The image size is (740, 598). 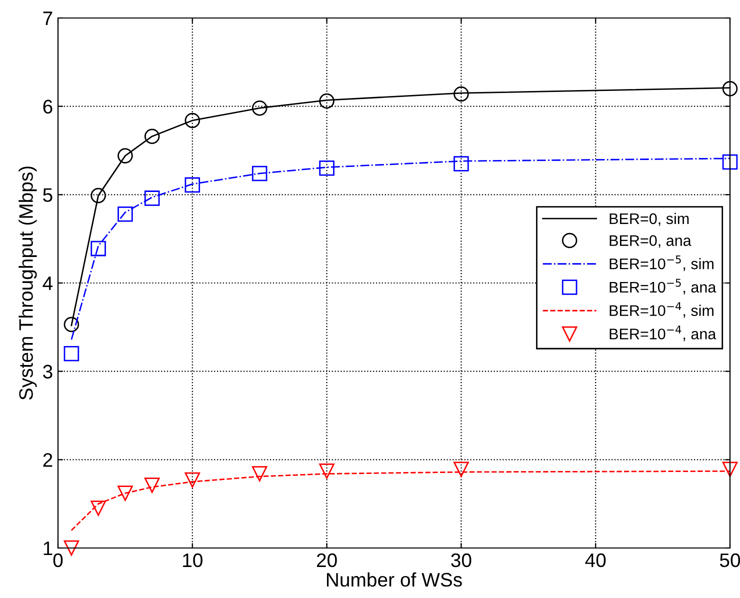 What do you see at coordinates (326, 560) in the screenshot?
I see `x-tick-label: 20` at bounding box center [326, 560].